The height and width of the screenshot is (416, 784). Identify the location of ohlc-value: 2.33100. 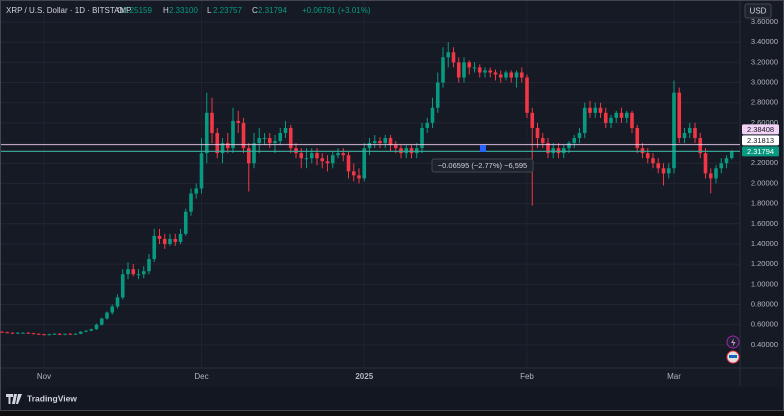
(183, 10).